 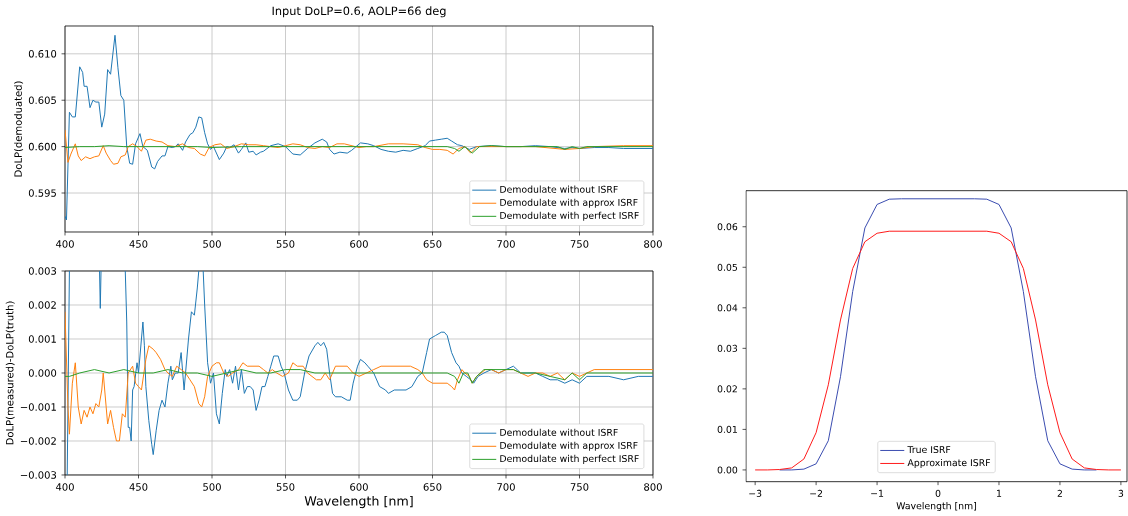 What do you see at coordinates (877, 493) in the screenshot?
I see `x-tick-label: −1` at bounding box center [877, 493].